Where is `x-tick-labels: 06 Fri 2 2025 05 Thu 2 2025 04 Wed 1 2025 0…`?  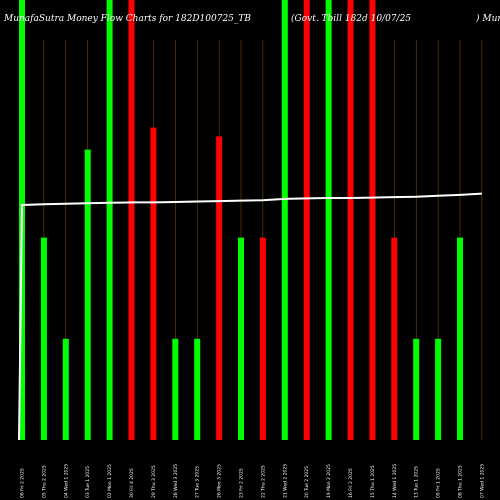
x-tick-labels: 06 Fri 2 2025 05 Thu 2 2025 04 Wed 1 2025 0… is located at coordinates (253, 481).